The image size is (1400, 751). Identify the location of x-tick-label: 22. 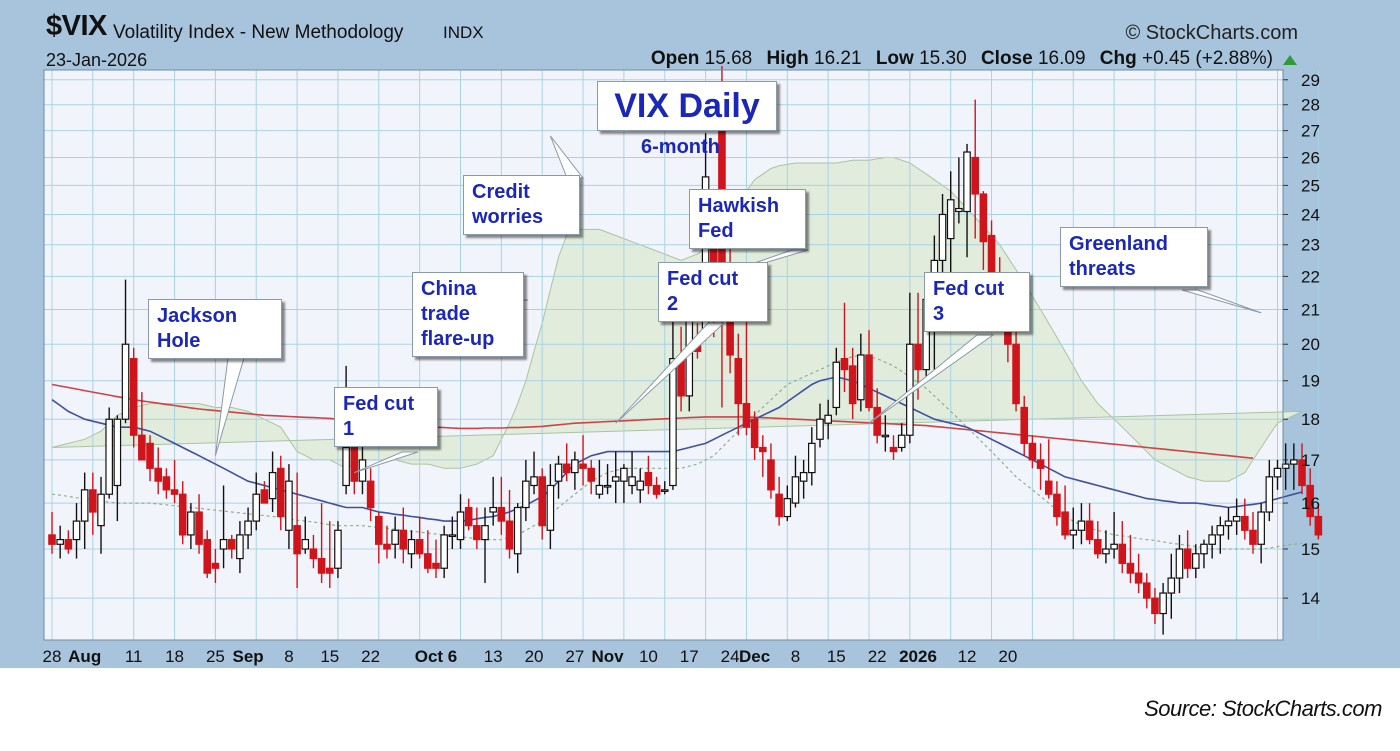
(370, 656).